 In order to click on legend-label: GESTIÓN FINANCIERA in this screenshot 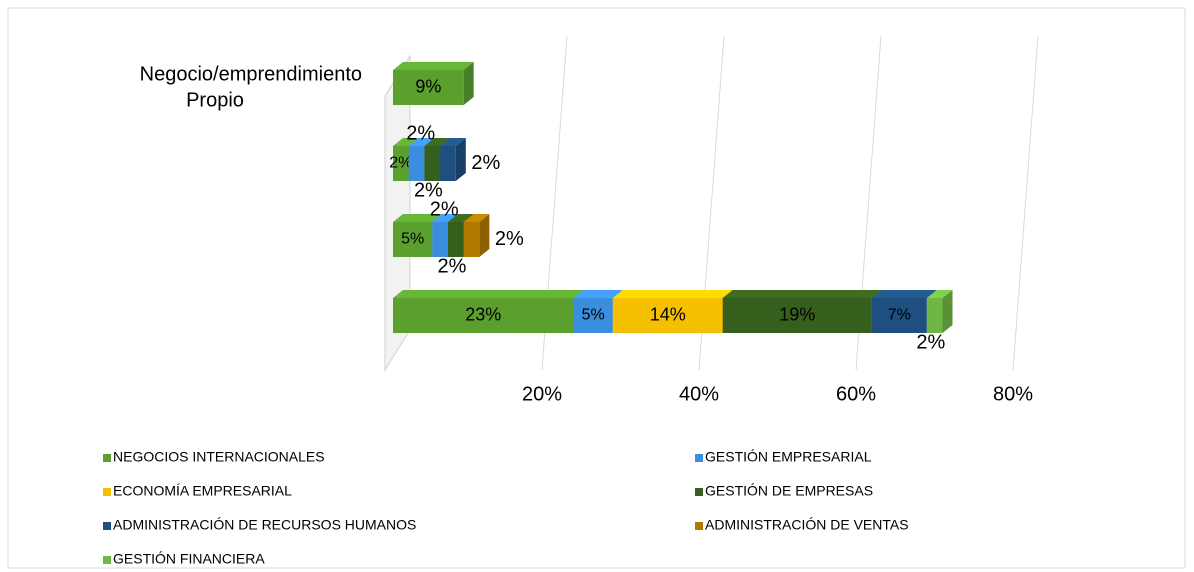, I will do `click(189, 559)`.